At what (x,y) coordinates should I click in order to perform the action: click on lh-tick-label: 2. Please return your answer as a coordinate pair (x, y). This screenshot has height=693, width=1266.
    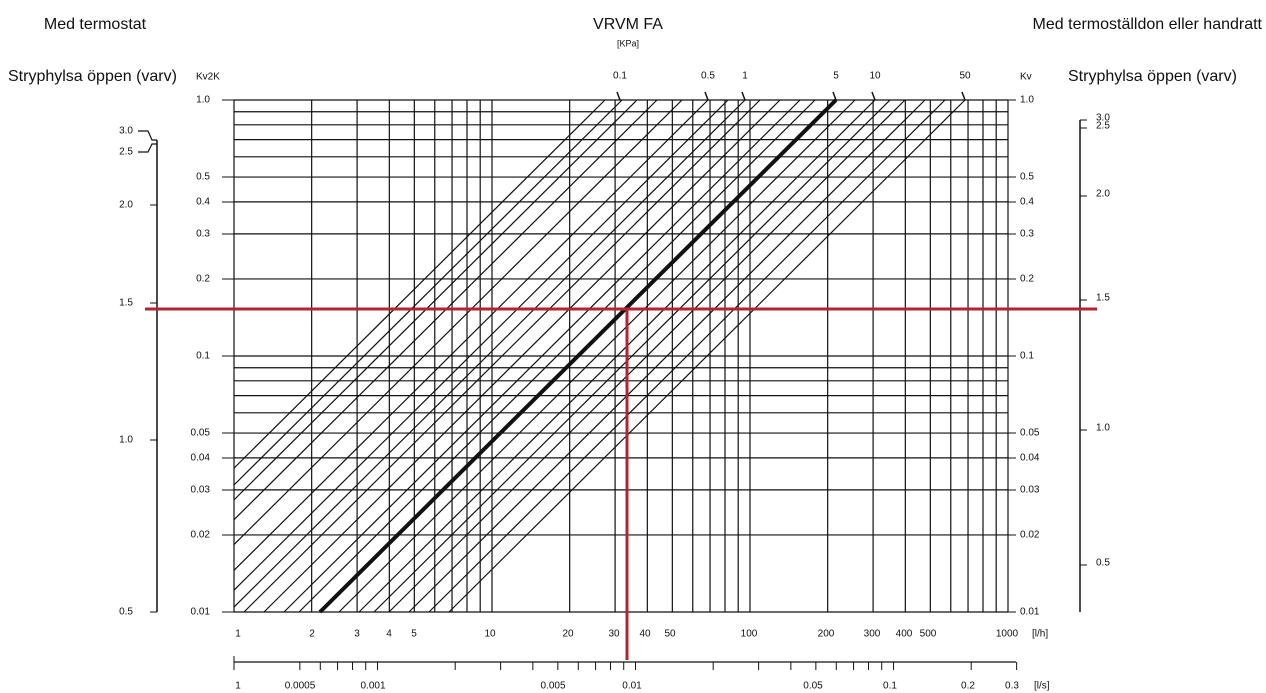
    Looking at the image, I should click on (312, 634).